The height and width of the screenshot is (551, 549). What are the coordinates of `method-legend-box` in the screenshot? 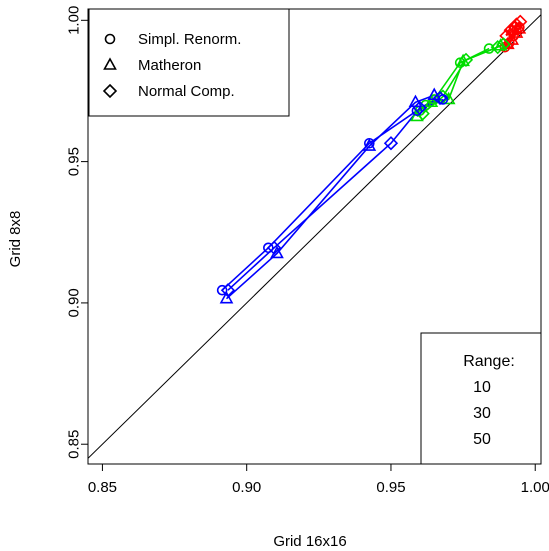 It's located at (189, 62).